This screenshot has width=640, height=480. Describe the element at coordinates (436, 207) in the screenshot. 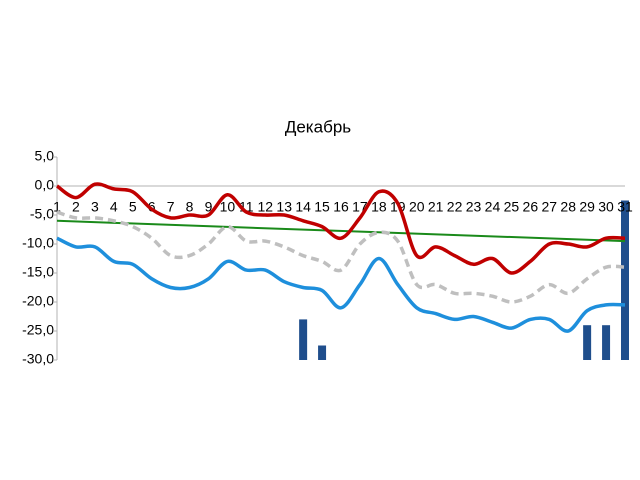

I see `x-tick-label: 21` at that location.